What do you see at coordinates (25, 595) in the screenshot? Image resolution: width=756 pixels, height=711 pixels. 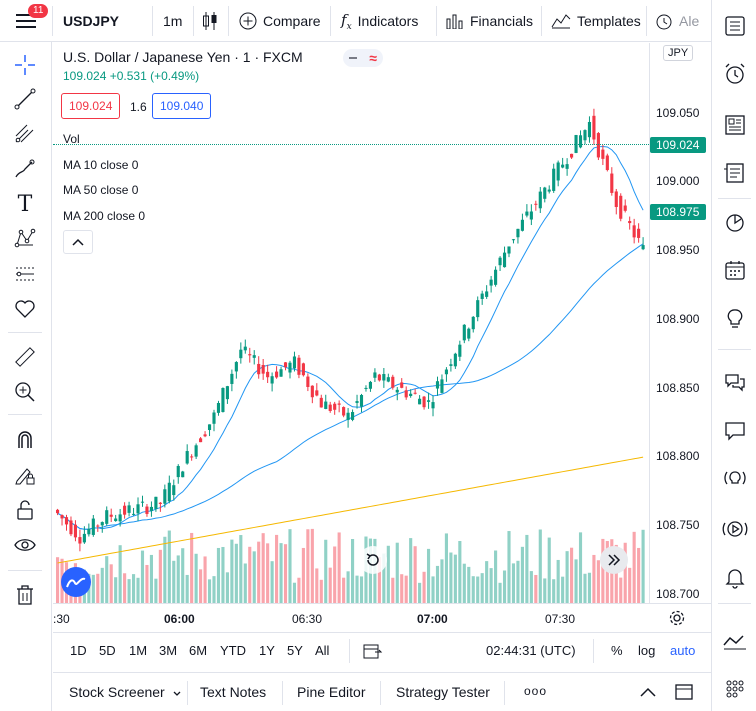 I see `remove-drawings-tool` at bounding box center [25, 595].